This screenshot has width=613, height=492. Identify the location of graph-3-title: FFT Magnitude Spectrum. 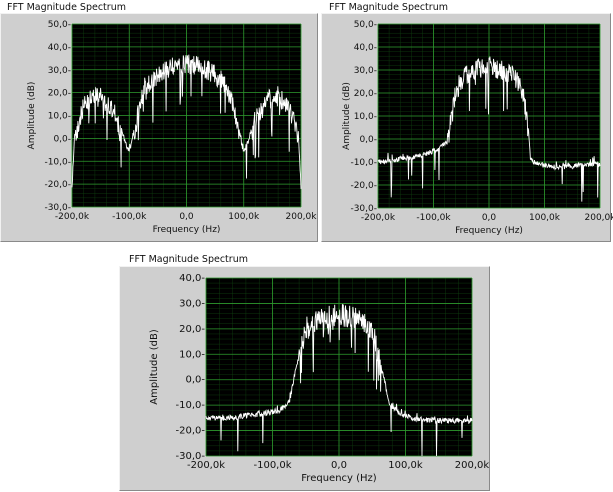
(188, 259).